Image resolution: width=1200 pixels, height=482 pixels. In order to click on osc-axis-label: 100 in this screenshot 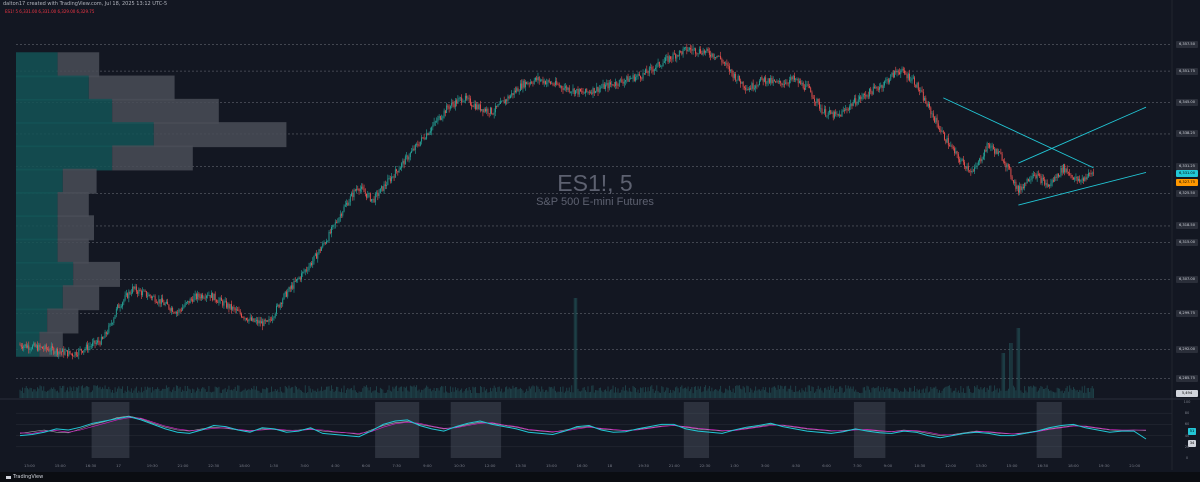, I will do `click(1187, 402)`.